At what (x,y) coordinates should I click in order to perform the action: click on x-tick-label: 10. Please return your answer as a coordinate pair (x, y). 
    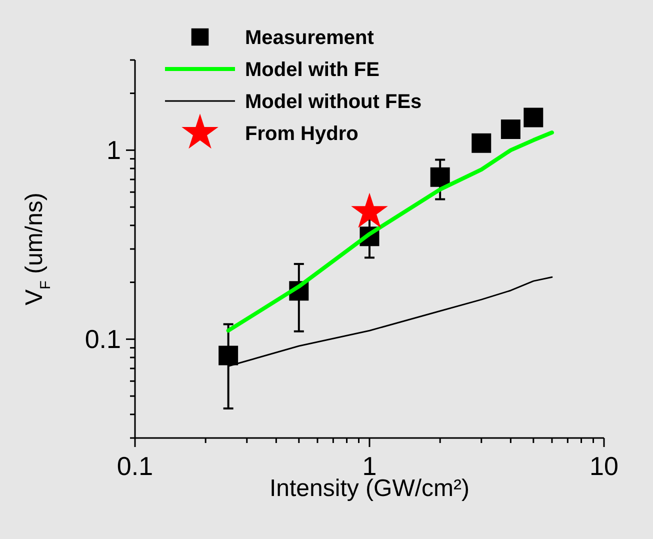
    Looking at the image, I should click on (604, 466).